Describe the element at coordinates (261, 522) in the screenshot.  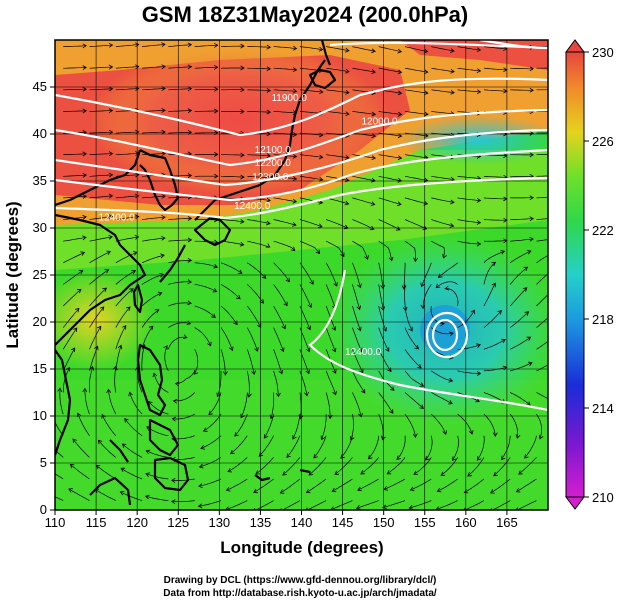
I see `x-tick-label: 135` at that location.